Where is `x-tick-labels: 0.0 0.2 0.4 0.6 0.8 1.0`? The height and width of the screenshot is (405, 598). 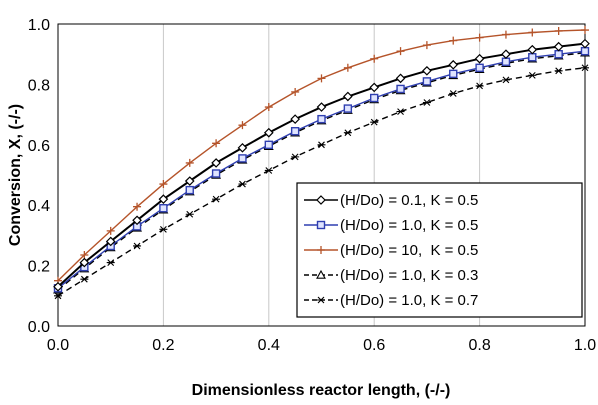
x-tick-labels: 0.0 0.2 0.4 0.6 0.8 1.0 is located at coordinates (321, 345).